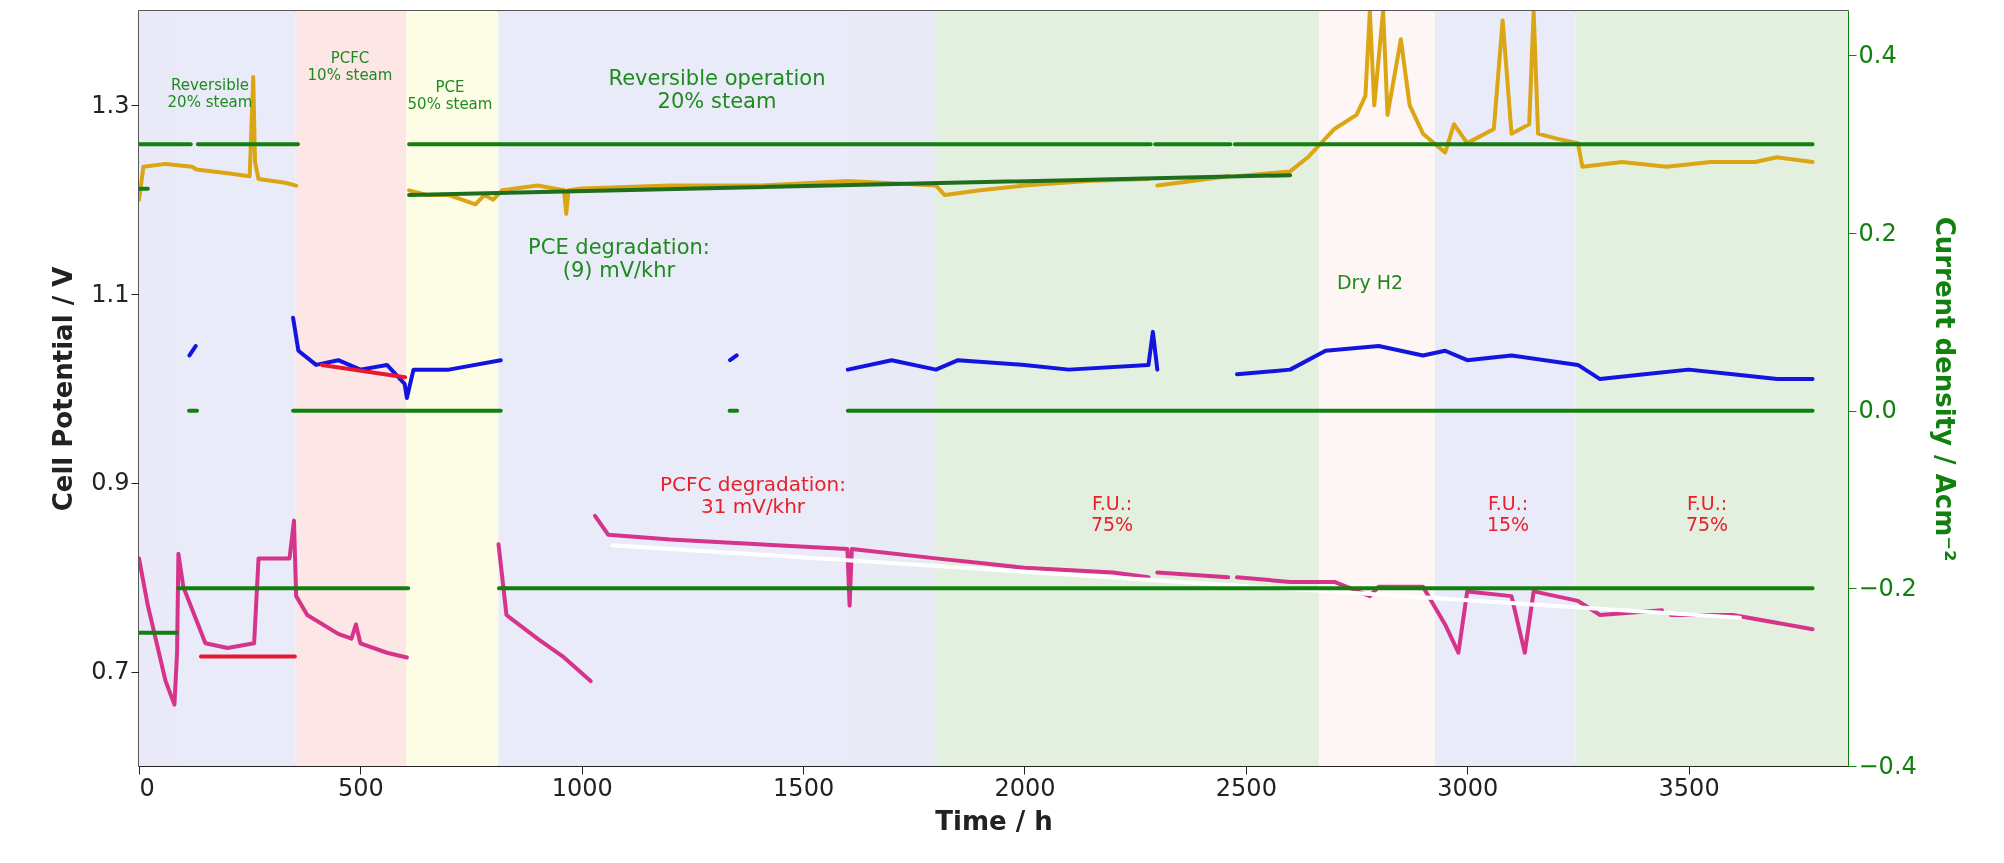  What do you see at coordinates (110, 104) in the screenshot?
I see `y-tick-label: 1.3` at bounding box center [110, 104].